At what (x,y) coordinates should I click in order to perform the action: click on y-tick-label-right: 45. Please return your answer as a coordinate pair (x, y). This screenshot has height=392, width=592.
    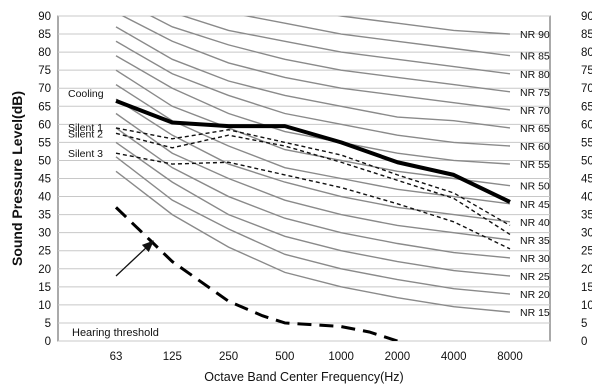
    Looking at the image, I should click on (586, 180).